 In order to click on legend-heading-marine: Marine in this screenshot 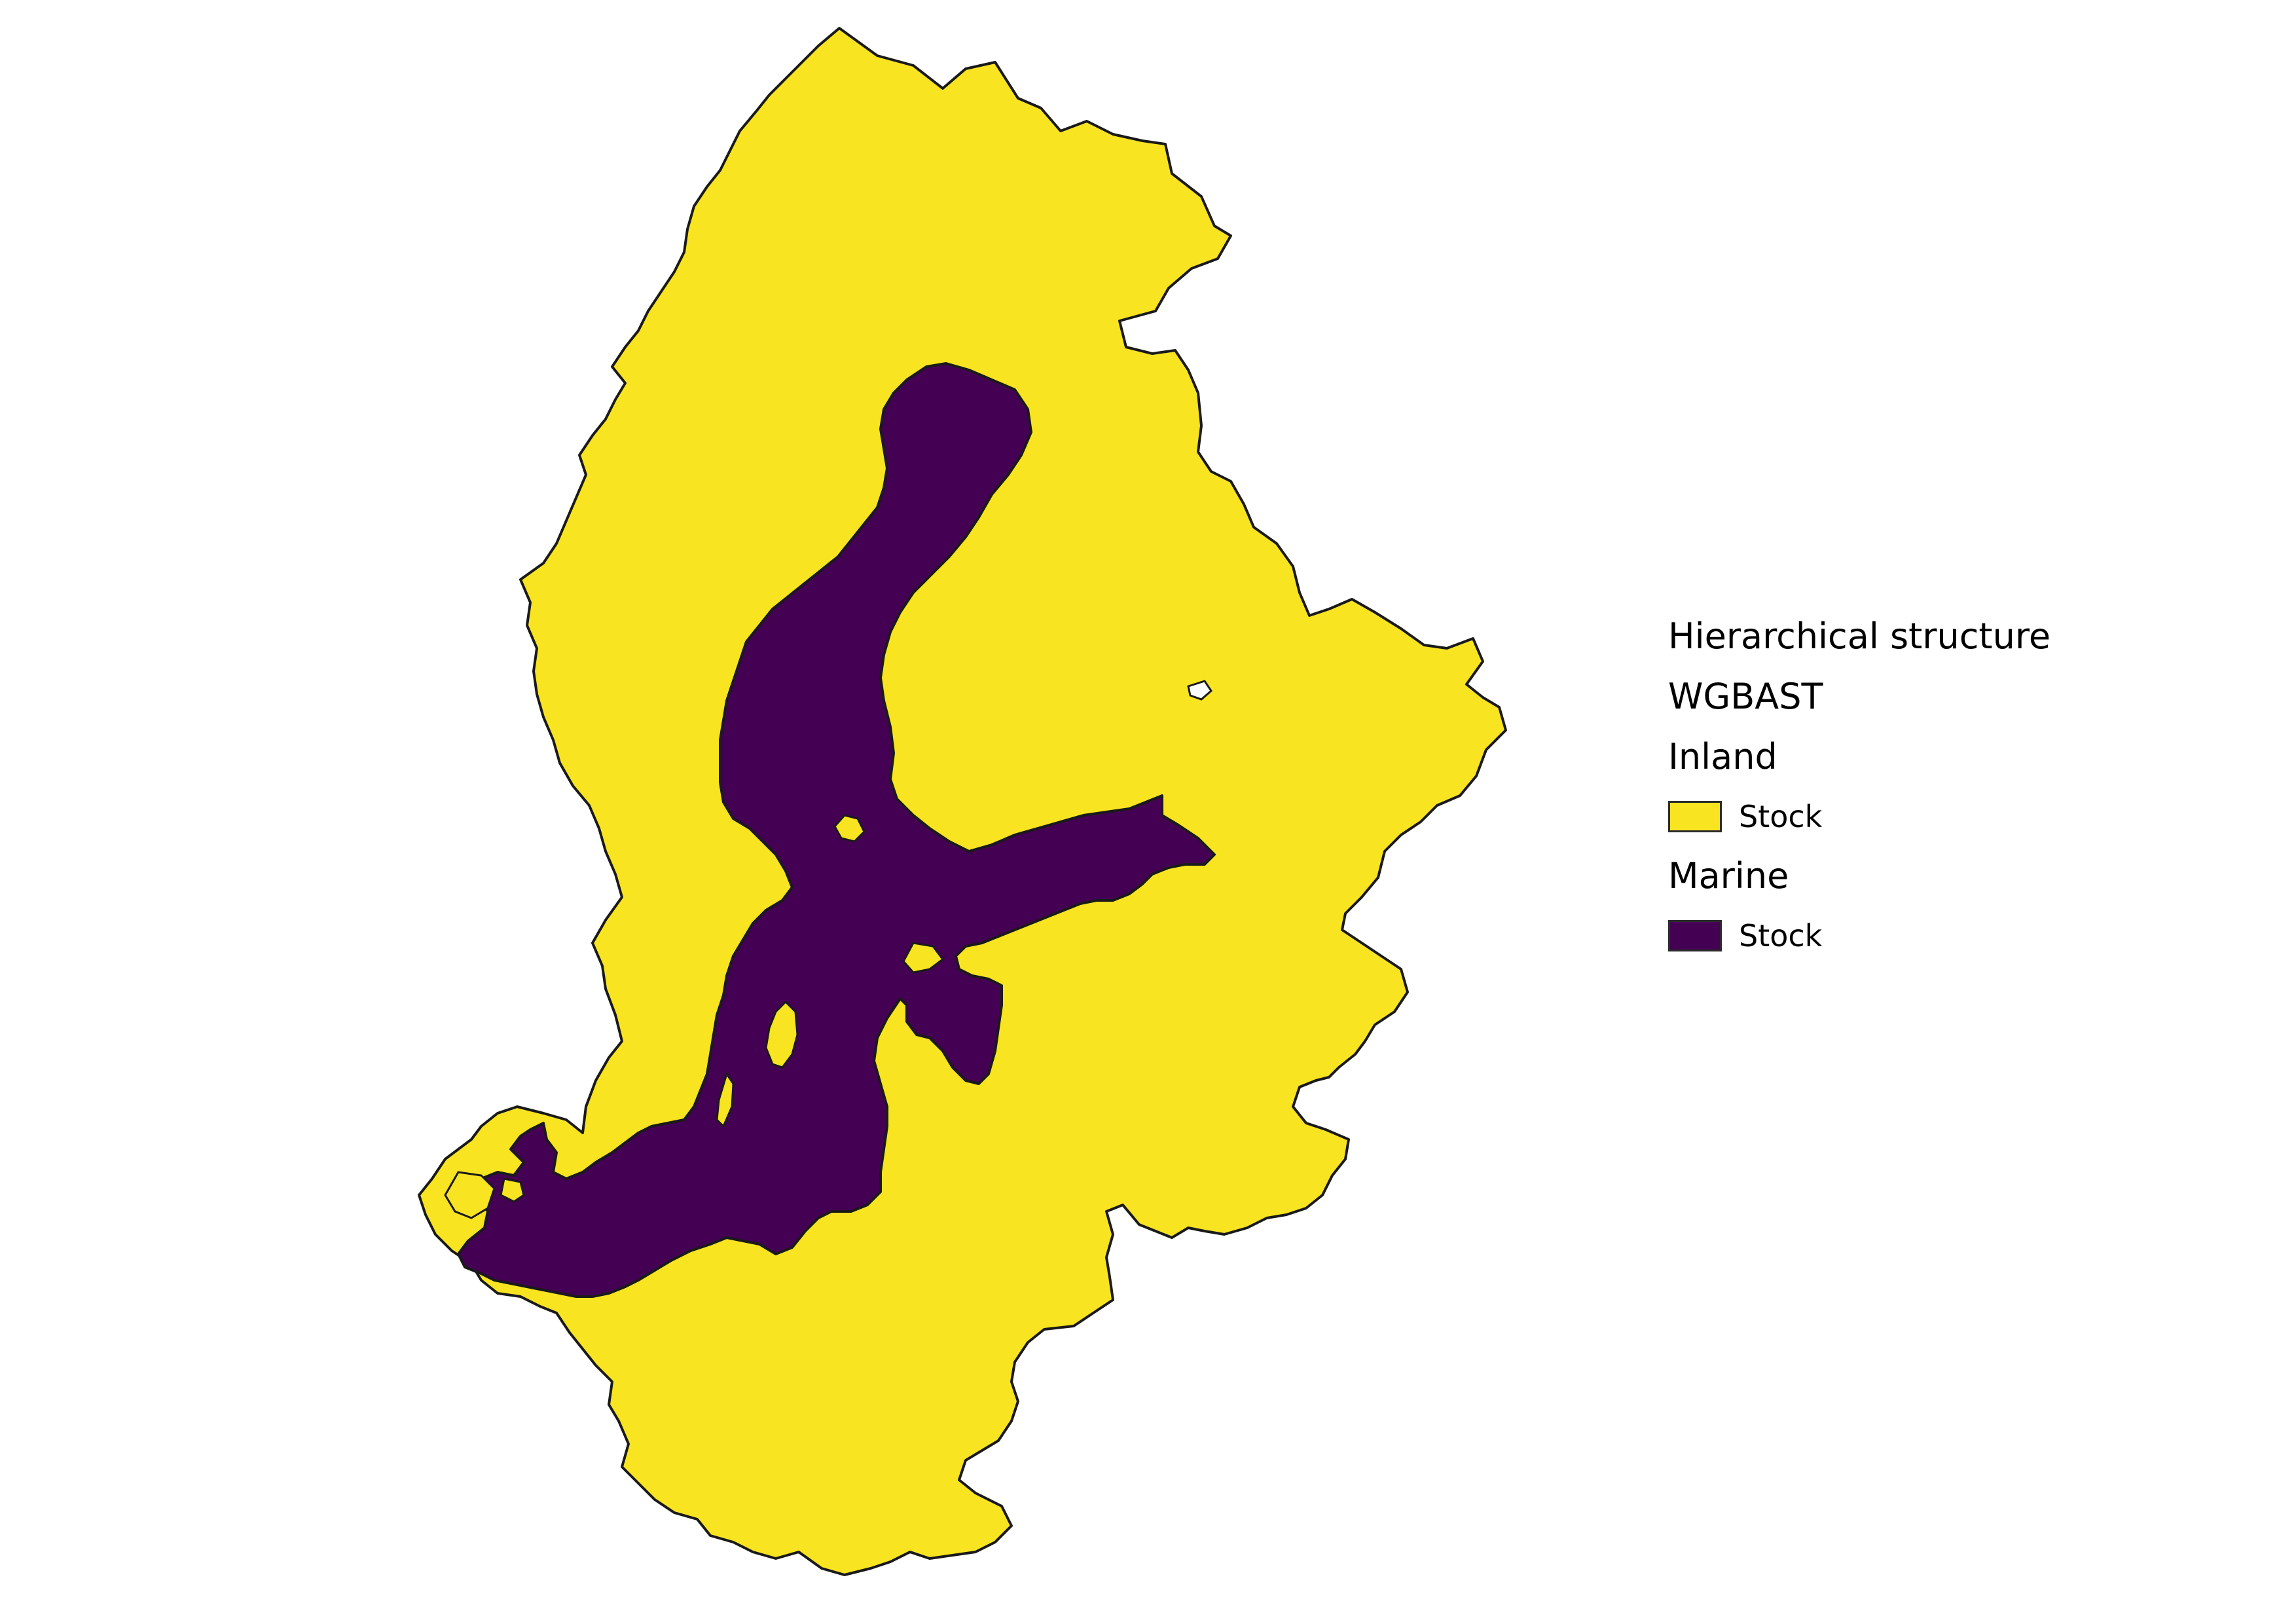, I will do `click(1728, 875)`.